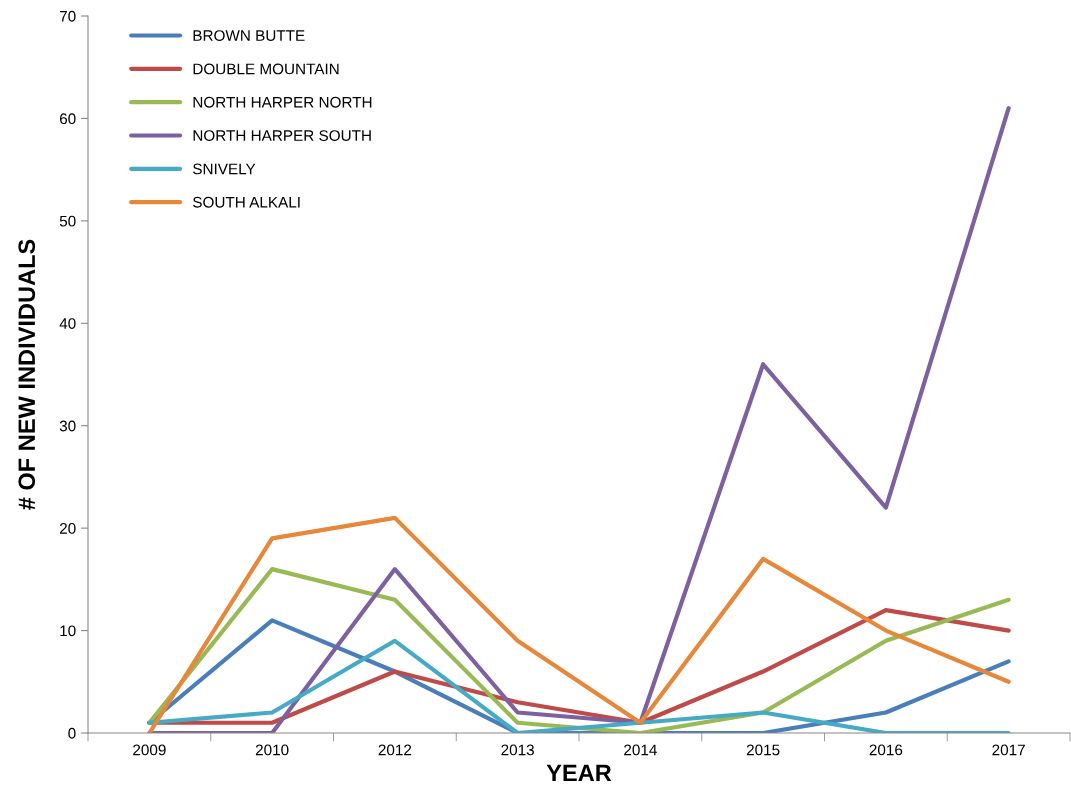 This screenshot has height=803, width=1071. I want to click on line-series, so click(579, 685).